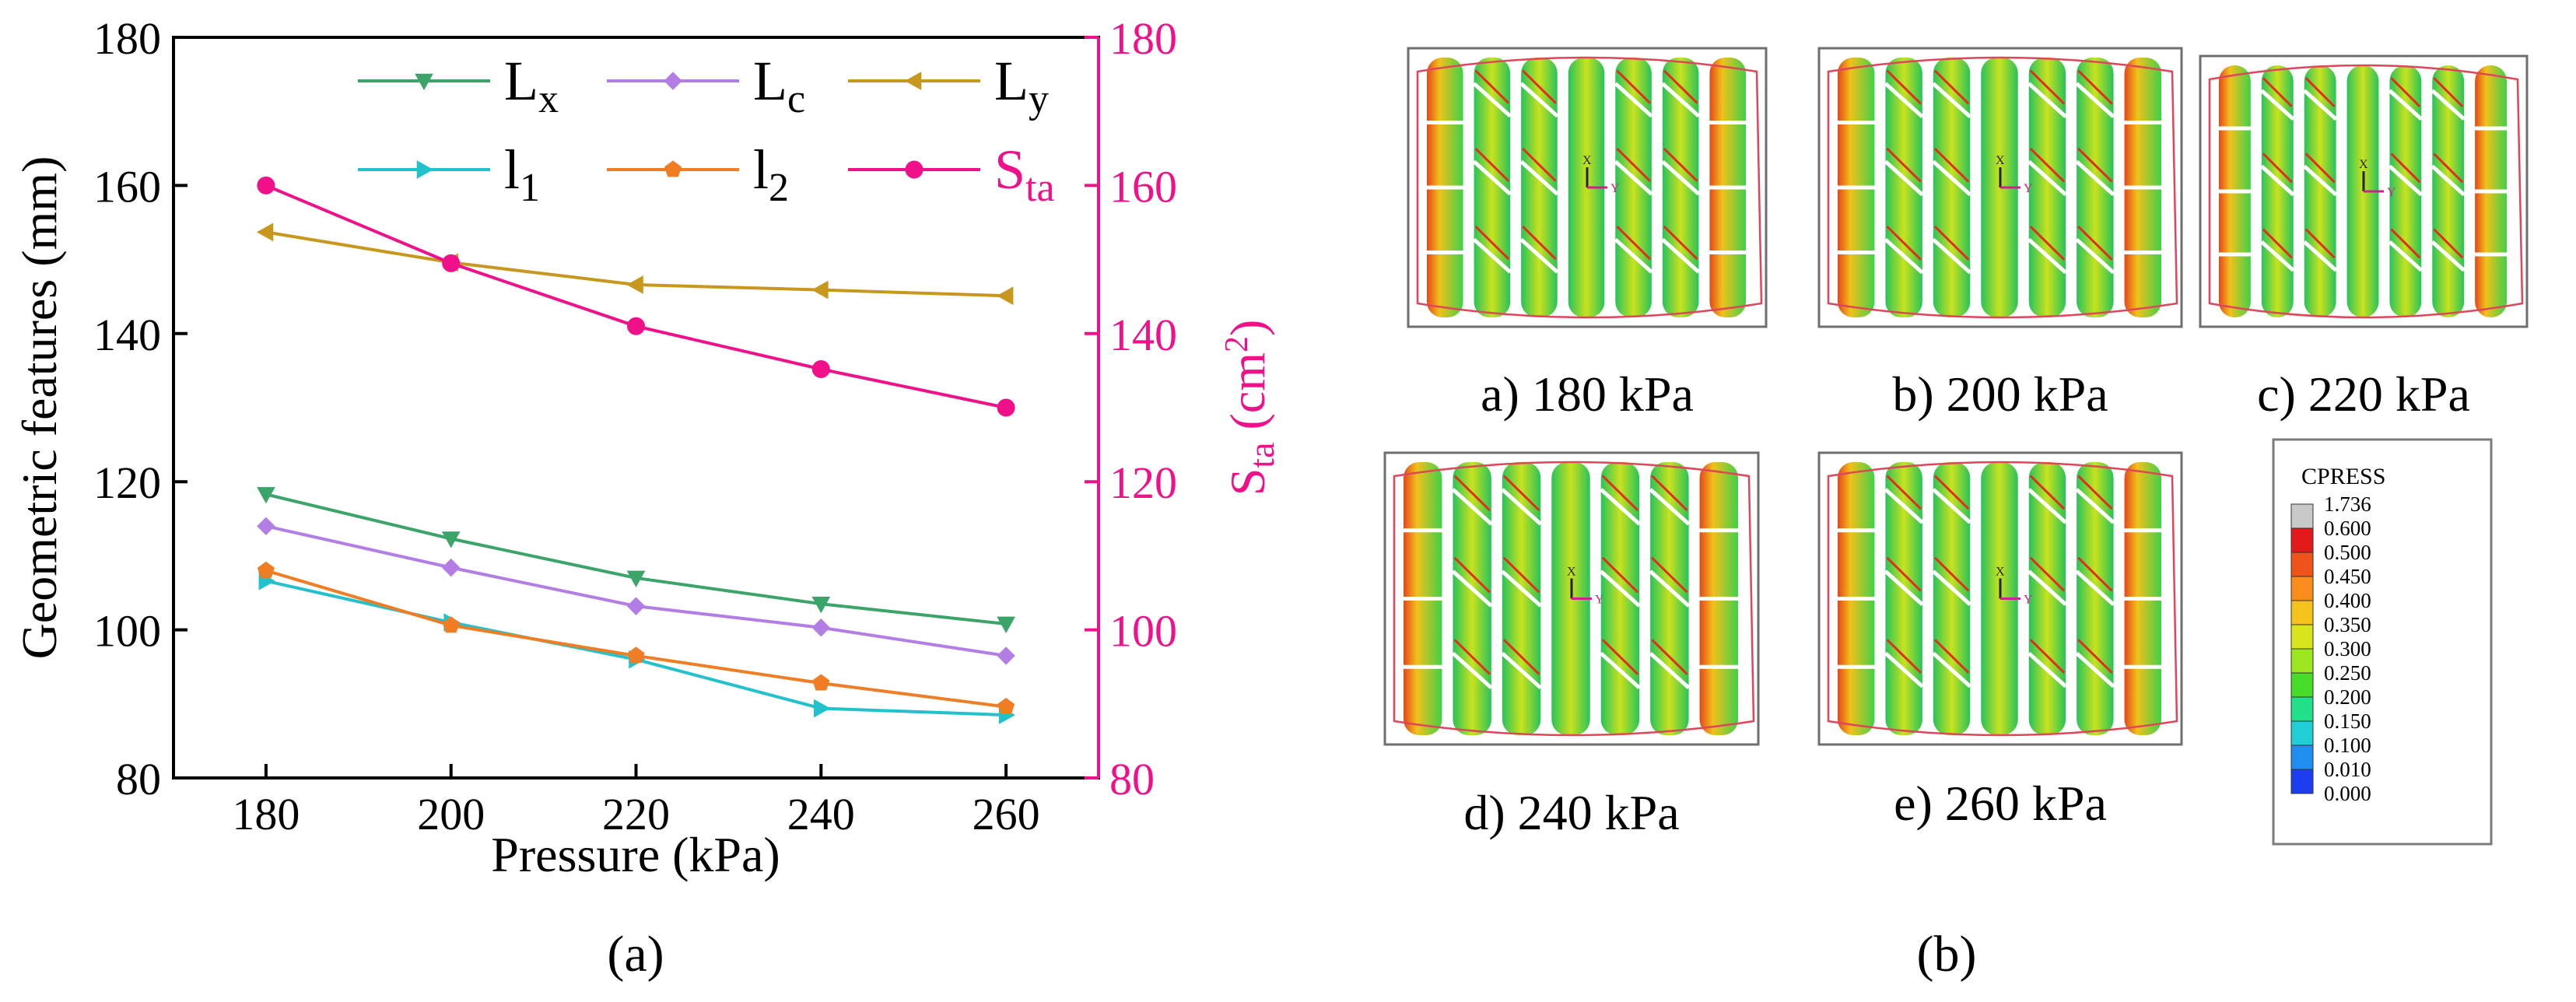 Image resolution: width=2576 pixels, height=1002 pixels. Describe the element at coordinates (673, 81) in the screenshot. I see `legend-marker-Lc` at that location.